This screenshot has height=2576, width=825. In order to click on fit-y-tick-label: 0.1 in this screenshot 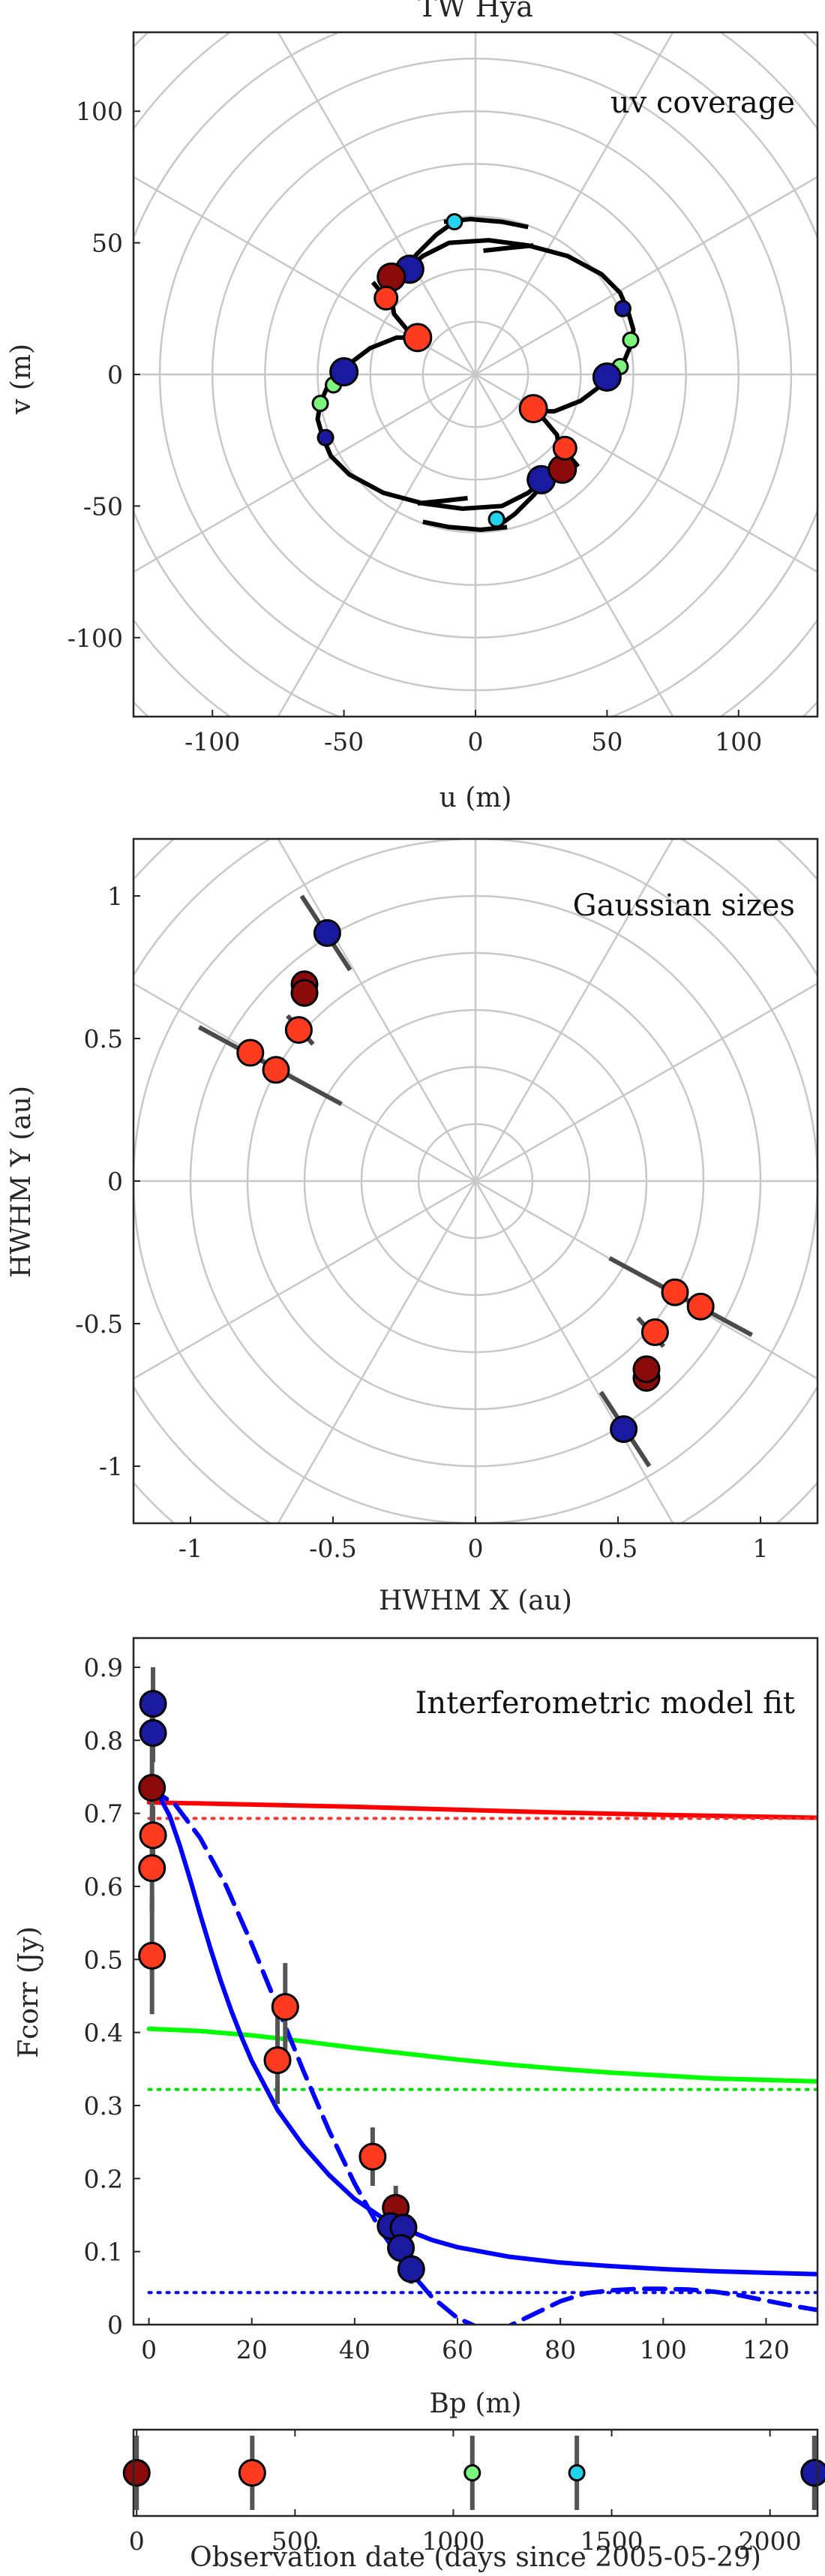, I will do `click(103, 2252)`.